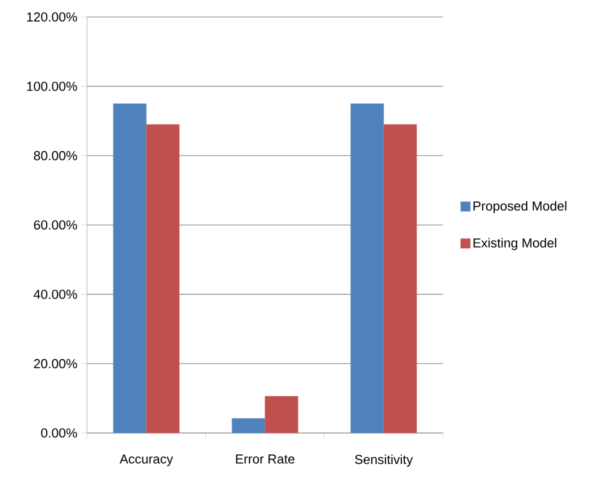 The image size is (603, 486). I want to click on y-tick-label: 40.00%, so click(56, 294).